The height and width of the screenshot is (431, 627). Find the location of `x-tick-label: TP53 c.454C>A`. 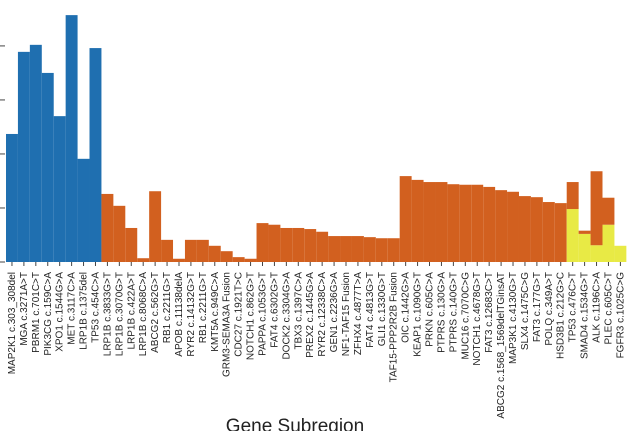

x-tick-label: TP53 c.454C>A is located at coordinates (95, 307).